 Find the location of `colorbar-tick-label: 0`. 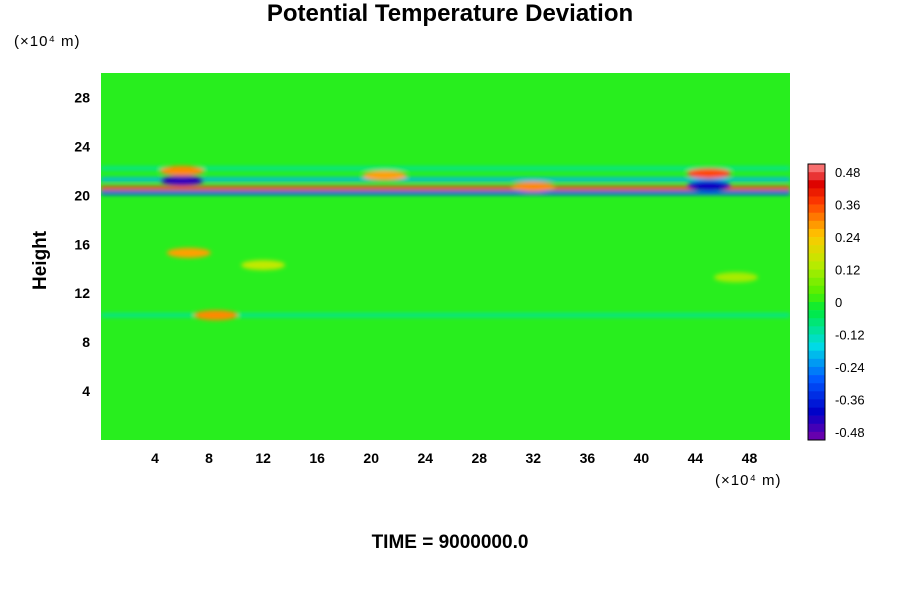

colorbar-tick-label: 0 is located at coordinates (838, 302).